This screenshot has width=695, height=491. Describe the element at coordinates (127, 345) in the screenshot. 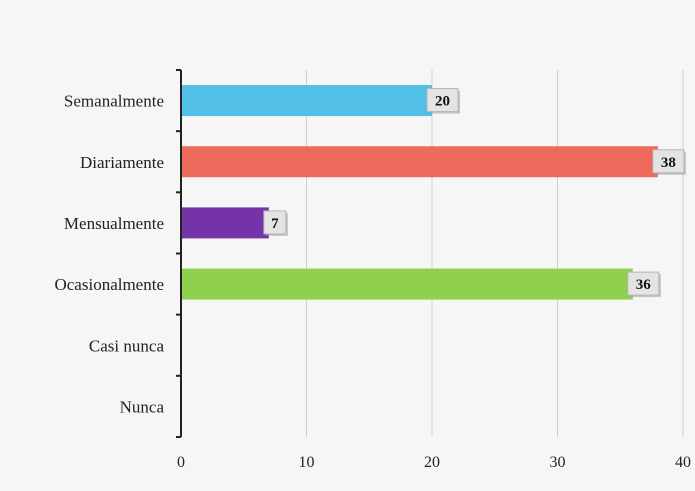

I see `category-label-4: Casi nunca` at that location.